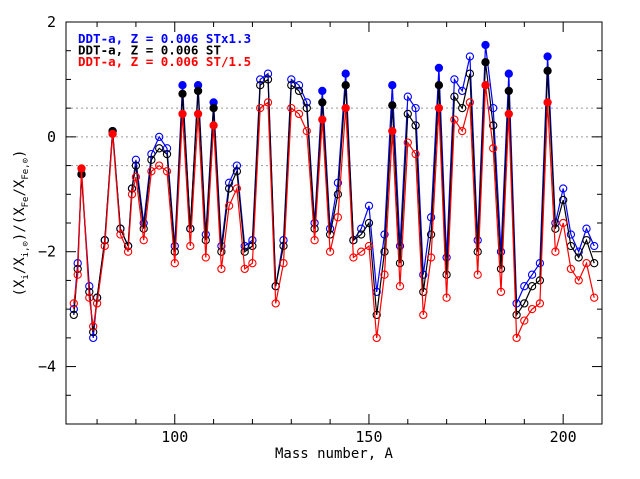  Describe the element at coordinates (334, 454) in the screenshot. I see `x-axis-label: Mass number, A` at that location.